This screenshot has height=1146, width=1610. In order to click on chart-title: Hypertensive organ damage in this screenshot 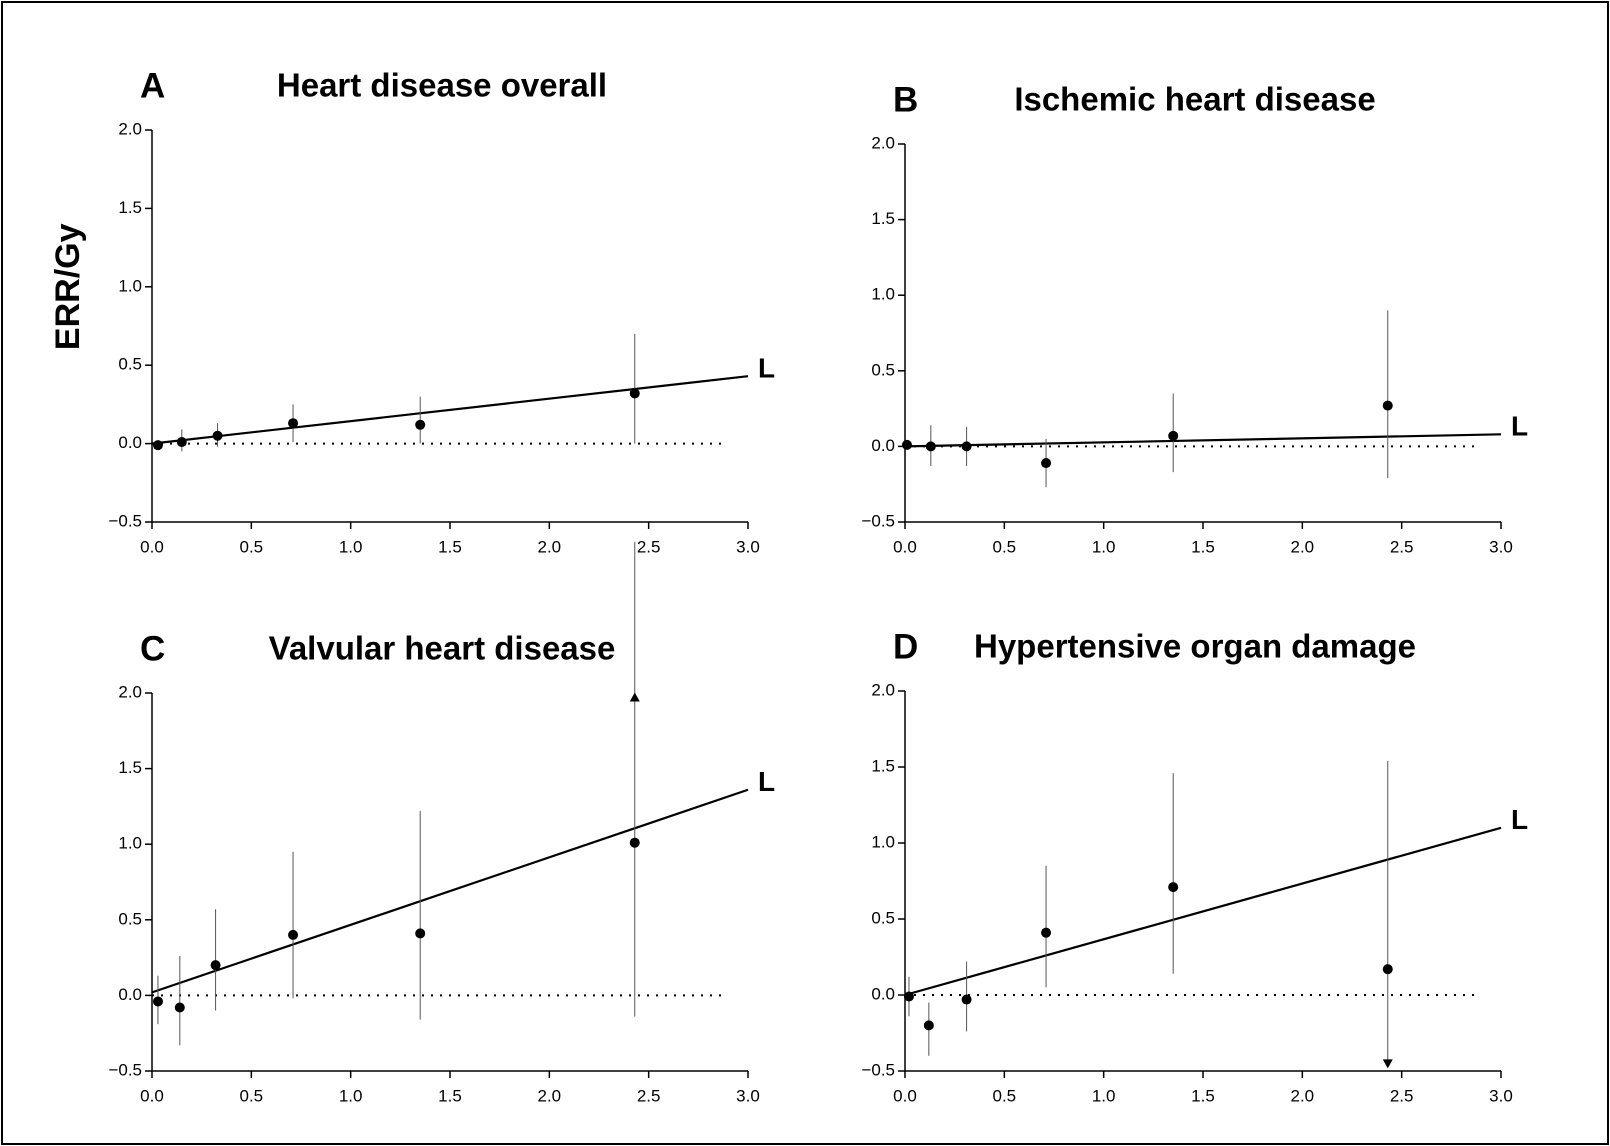, I will do `click(1195, 646)`.